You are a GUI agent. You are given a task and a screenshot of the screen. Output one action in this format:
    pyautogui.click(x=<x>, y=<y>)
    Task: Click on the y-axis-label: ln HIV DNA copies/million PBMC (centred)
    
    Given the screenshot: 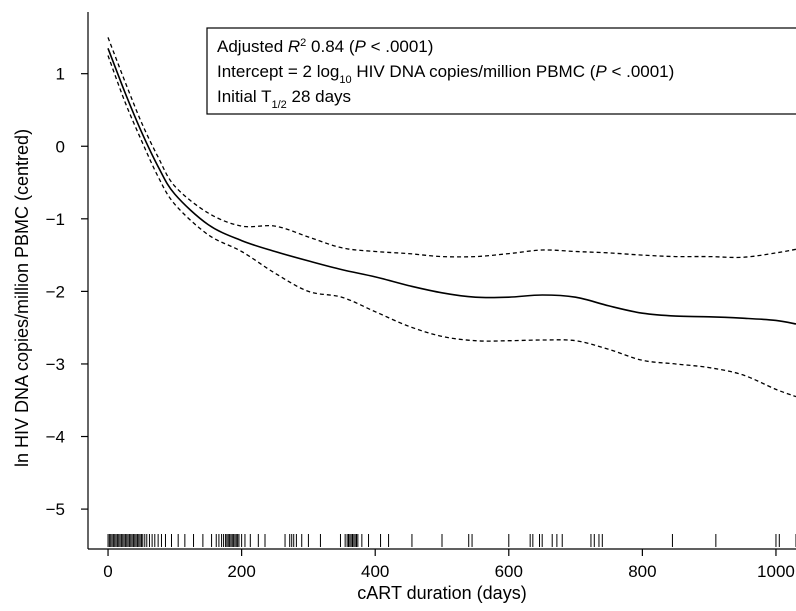 What is the action you would take?
    pyautogui.click(x=22, y=298)
    